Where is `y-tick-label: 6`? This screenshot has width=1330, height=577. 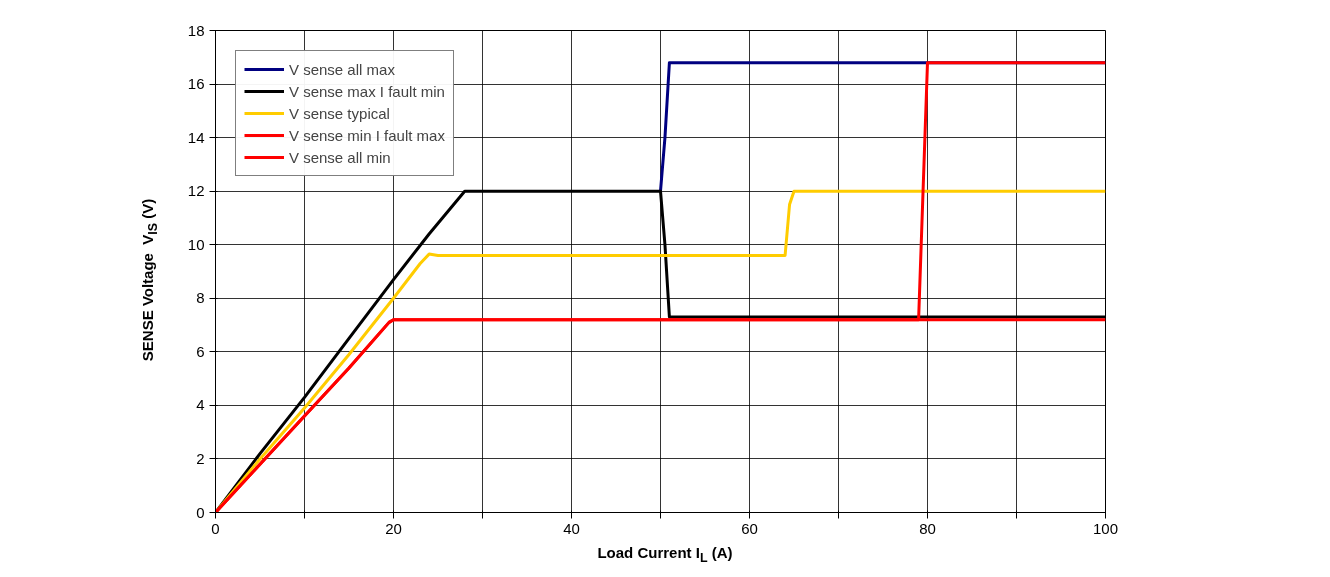
y-tick-label: 6 is located at coordinates (200, 351).